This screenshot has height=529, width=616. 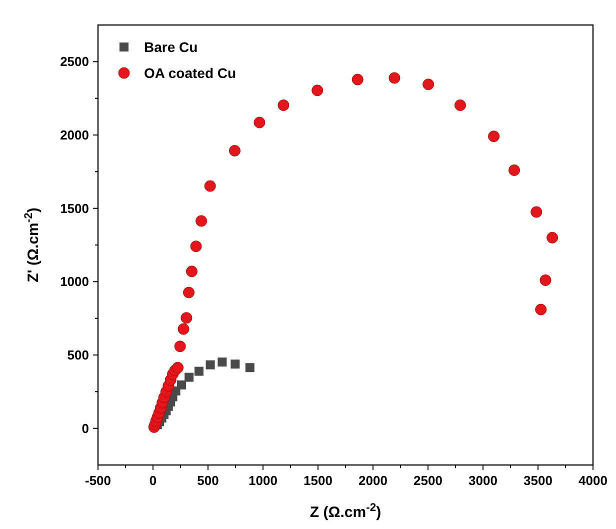 I want to click on y-tick-label: 2500, so click(x=74, y=62).